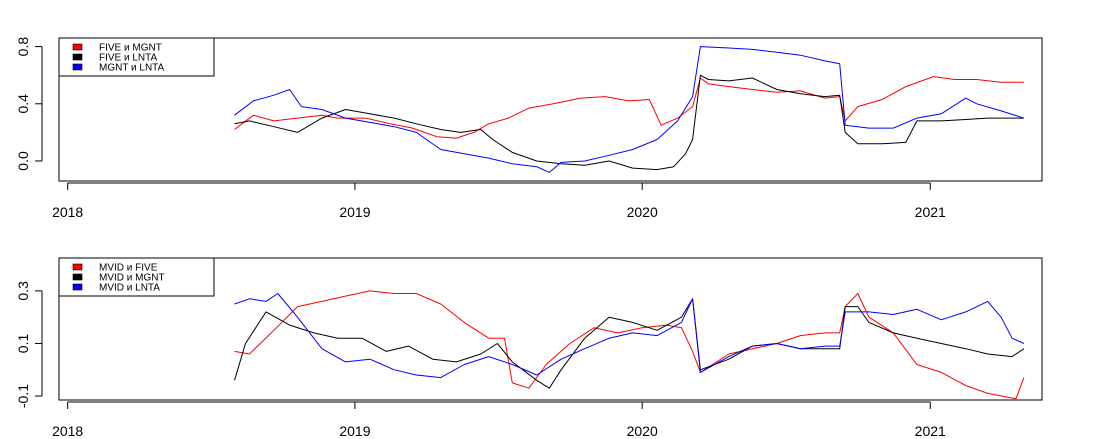 This screenshot has width=1099, height=439. Describe the element at coordinates (23, 291) in the screenshot. I see `y-tick-label: 0.3` at that location.